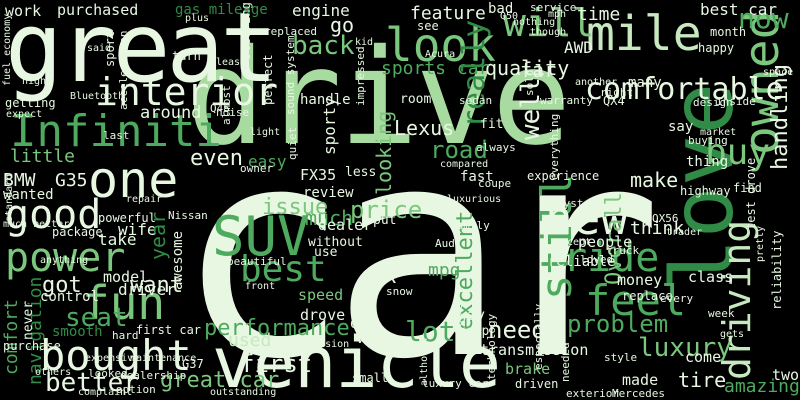 Image resolution: width=800 pixels, height=400 pixels. What do you see at coordinates (92, 383) in the screenshot?
I see `cloud-word: better` at bounding box center [92, 383].